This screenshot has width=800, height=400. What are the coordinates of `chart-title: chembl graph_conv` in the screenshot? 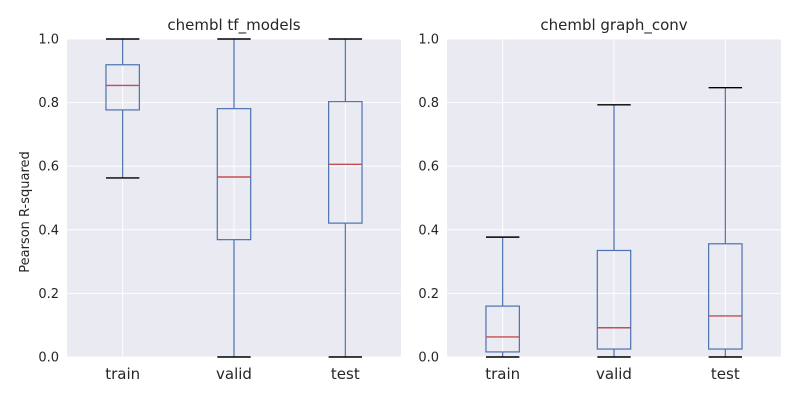 It's located at (613, 25).